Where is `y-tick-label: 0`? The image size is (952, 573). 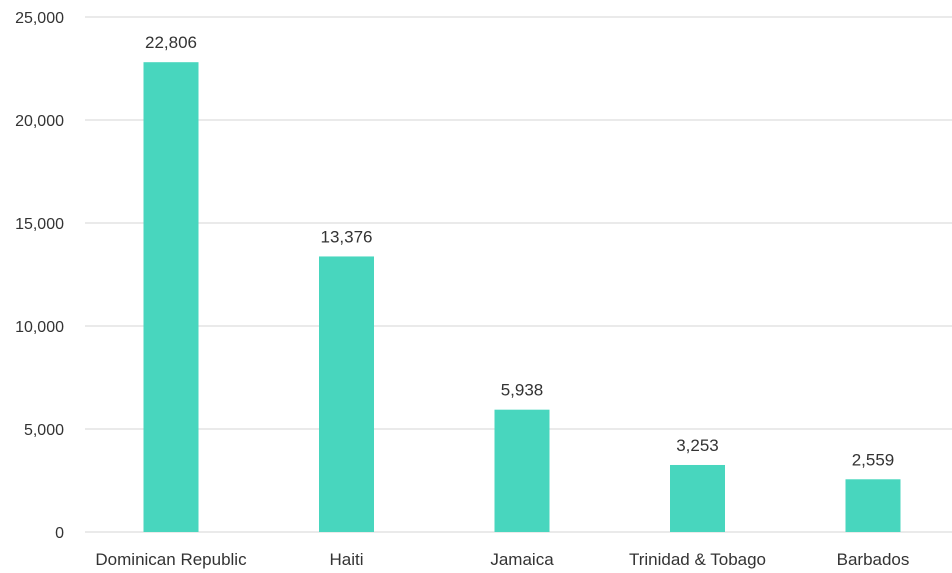 y-tick-label: 0 is located at coordinates (59, 533).